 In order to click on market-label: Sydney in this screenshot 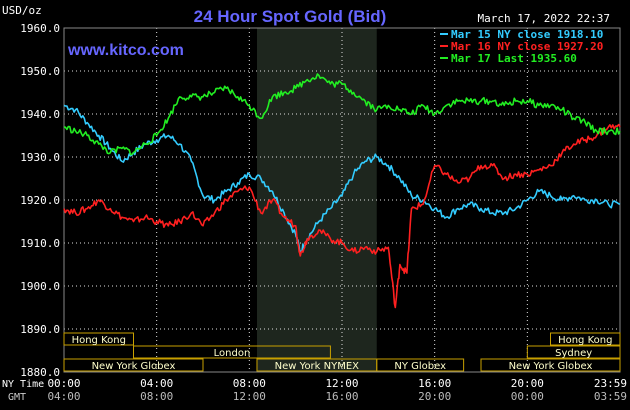, I will do `click(573, 353)`.